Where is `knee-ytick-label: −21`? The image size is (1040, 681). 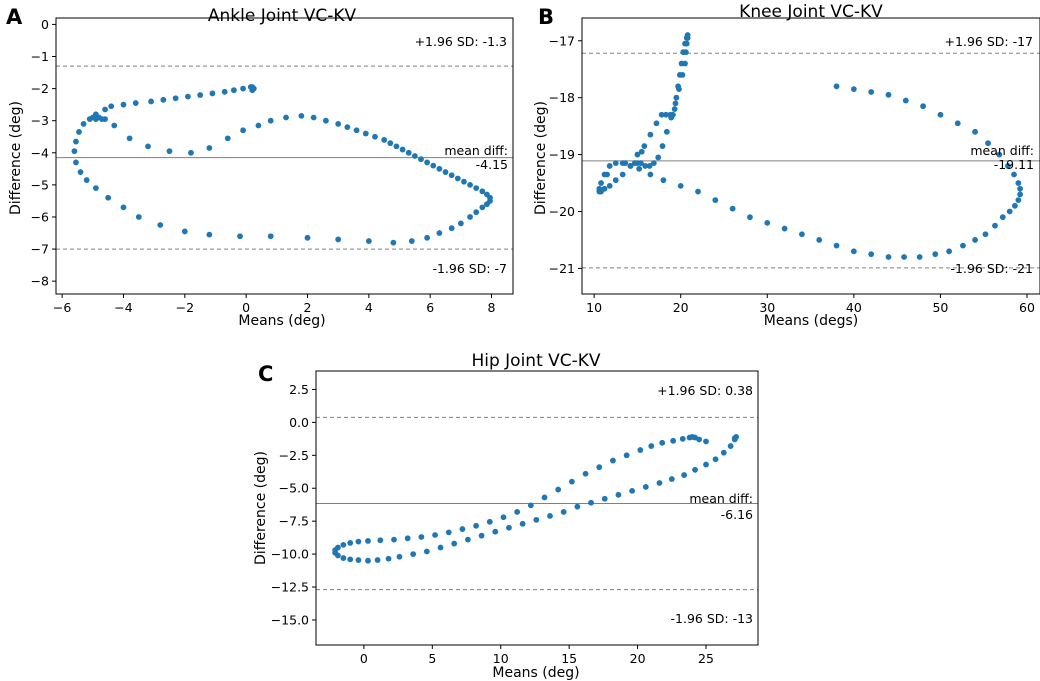
knee-ytick-label: −21 is located at coordinates (562, 268).